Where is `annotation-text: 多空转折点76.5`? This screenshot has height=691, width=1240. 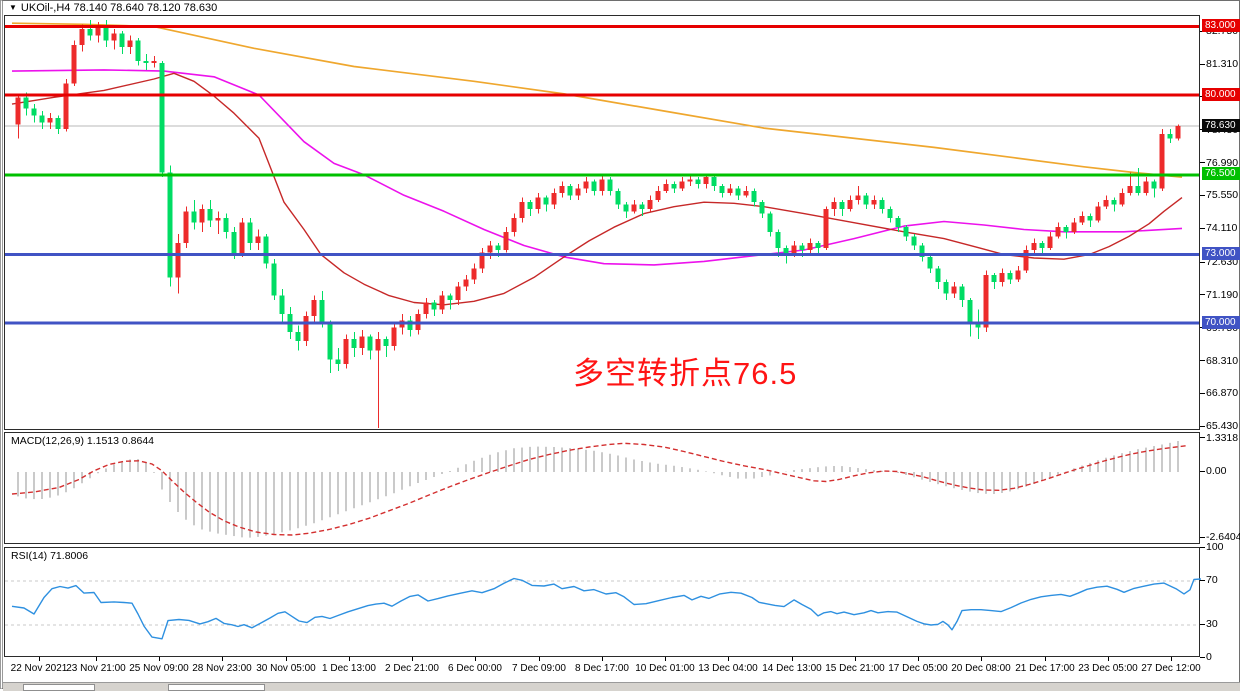 annotation-text: 多空转折点76.5 is located at coordinates (685, 373).